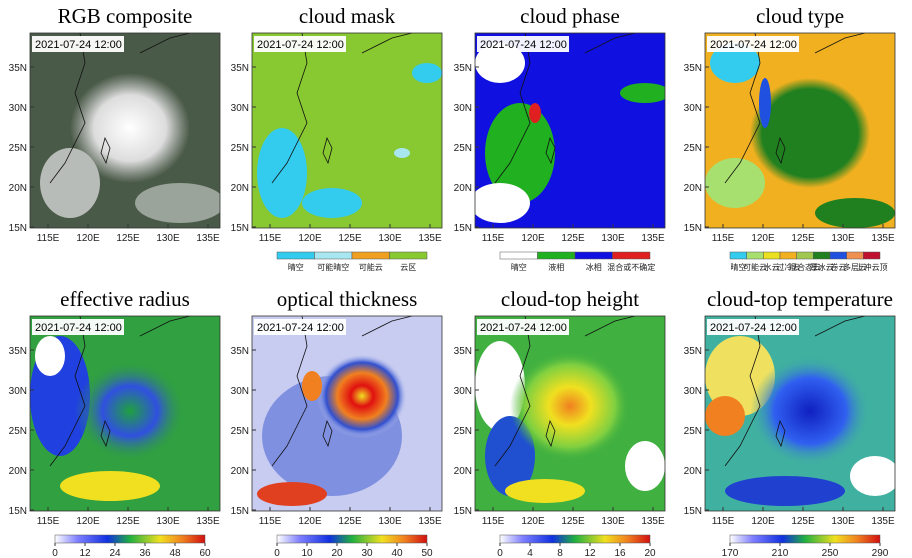 Image resolution: width=912 pixels, height=558 pixels. What do you see at coordinates (650, 553) in the screenshot?
I see `colorbar-tick-label: 20` at bounding box center [650, 553].